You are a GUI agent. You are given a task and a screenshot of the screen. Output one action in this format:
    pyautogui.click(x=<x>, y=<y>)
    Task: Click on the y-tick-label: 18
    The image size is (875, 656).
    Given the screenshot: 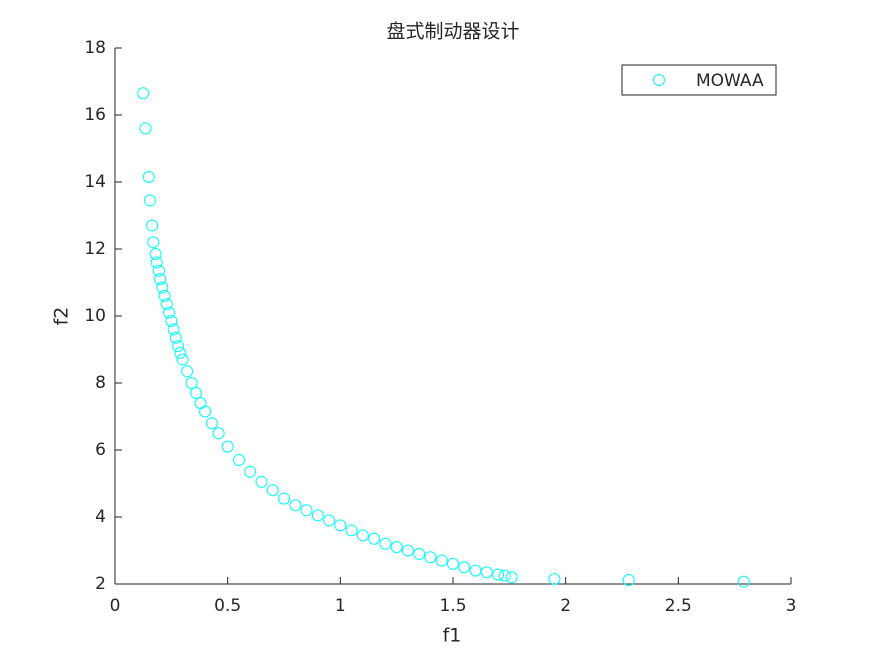 What is the action you would take?
    pyautogui.click(x=95, y=48)
    